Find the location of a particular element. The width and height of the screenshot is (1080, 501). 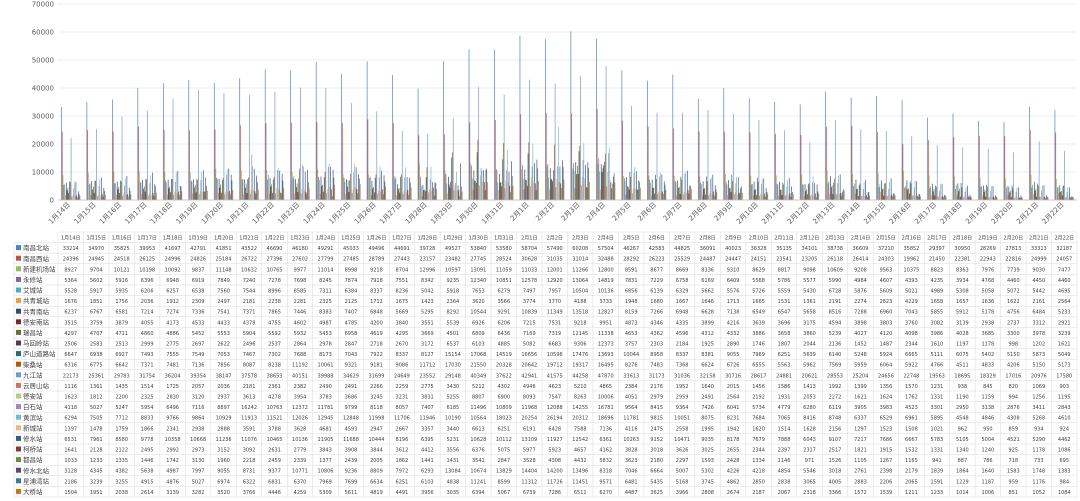

table-cell: 1006 is located at coordinates (987, 493).